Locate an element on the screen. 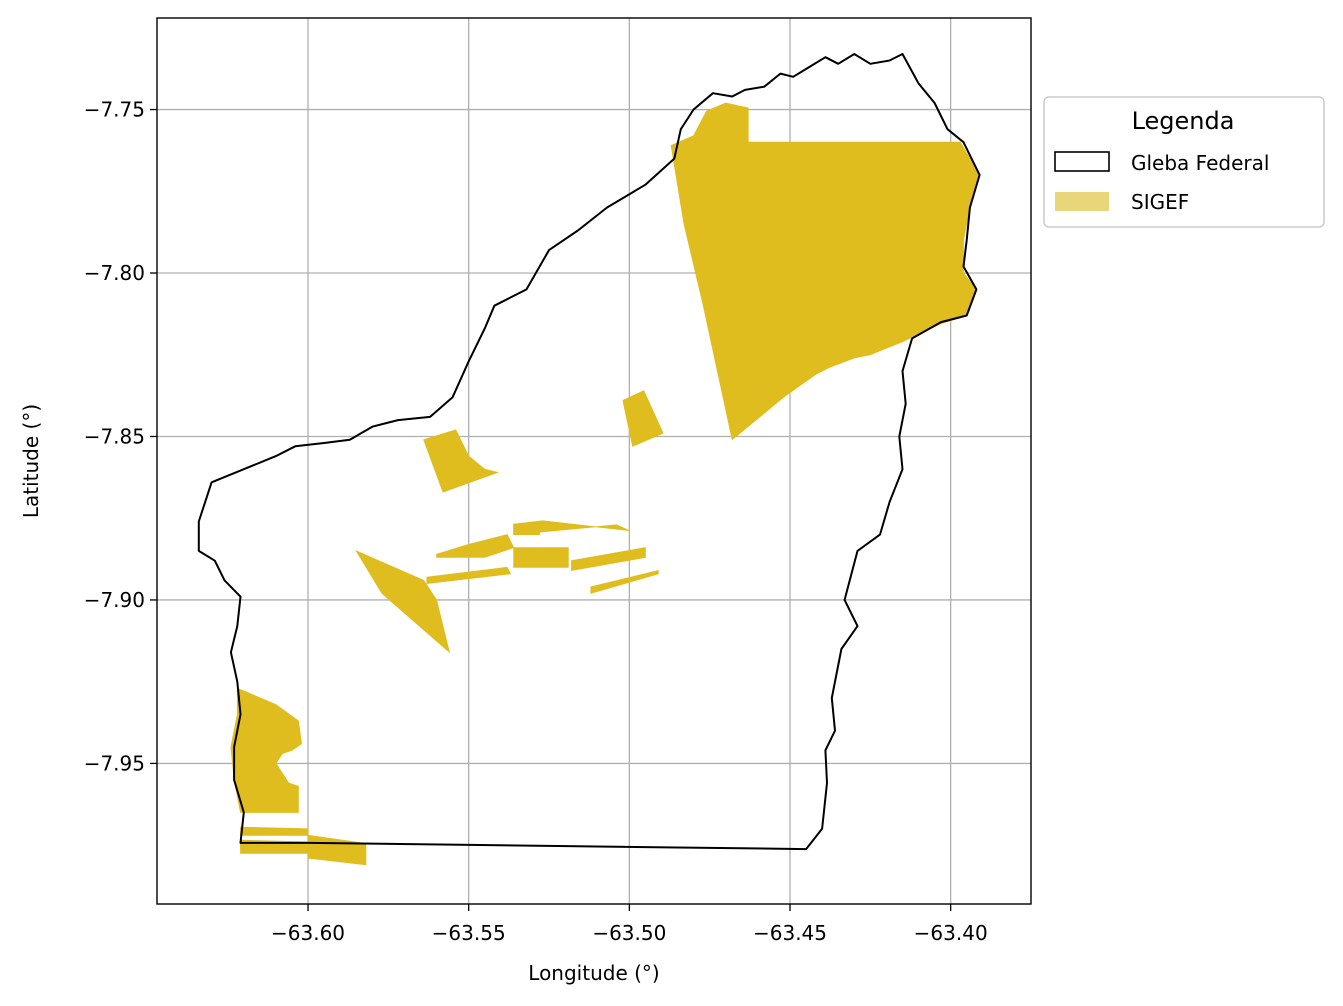 The height and width of the screenshot is (1006, 1343). legend-title: Legenda is located at coordinates (1183, 121).